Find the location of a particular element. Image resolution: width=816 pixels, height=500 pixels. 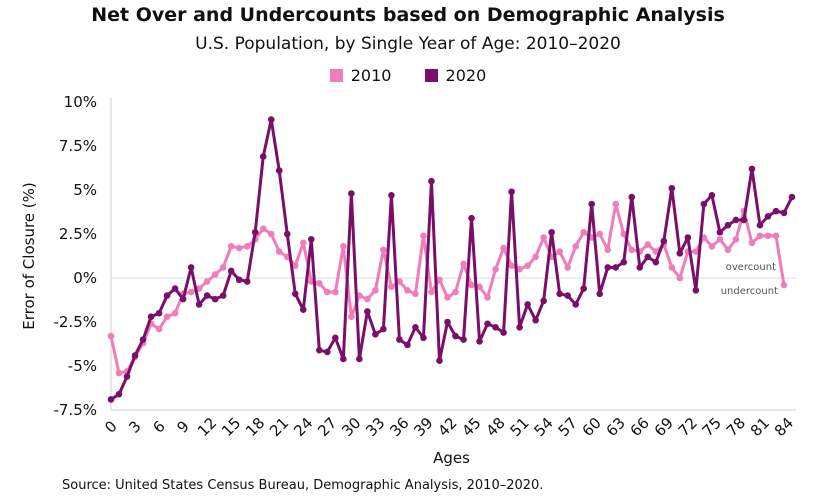

legend-swatch-2010 is located at coordinates (336, 75).